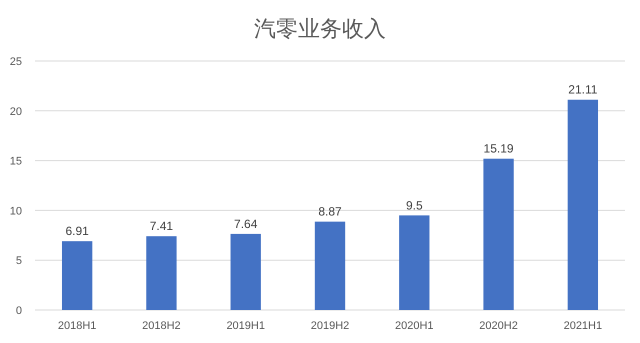 This screenshot has height=343, width=640. I want to click on y-tick-label: 10, so click(16, 211).